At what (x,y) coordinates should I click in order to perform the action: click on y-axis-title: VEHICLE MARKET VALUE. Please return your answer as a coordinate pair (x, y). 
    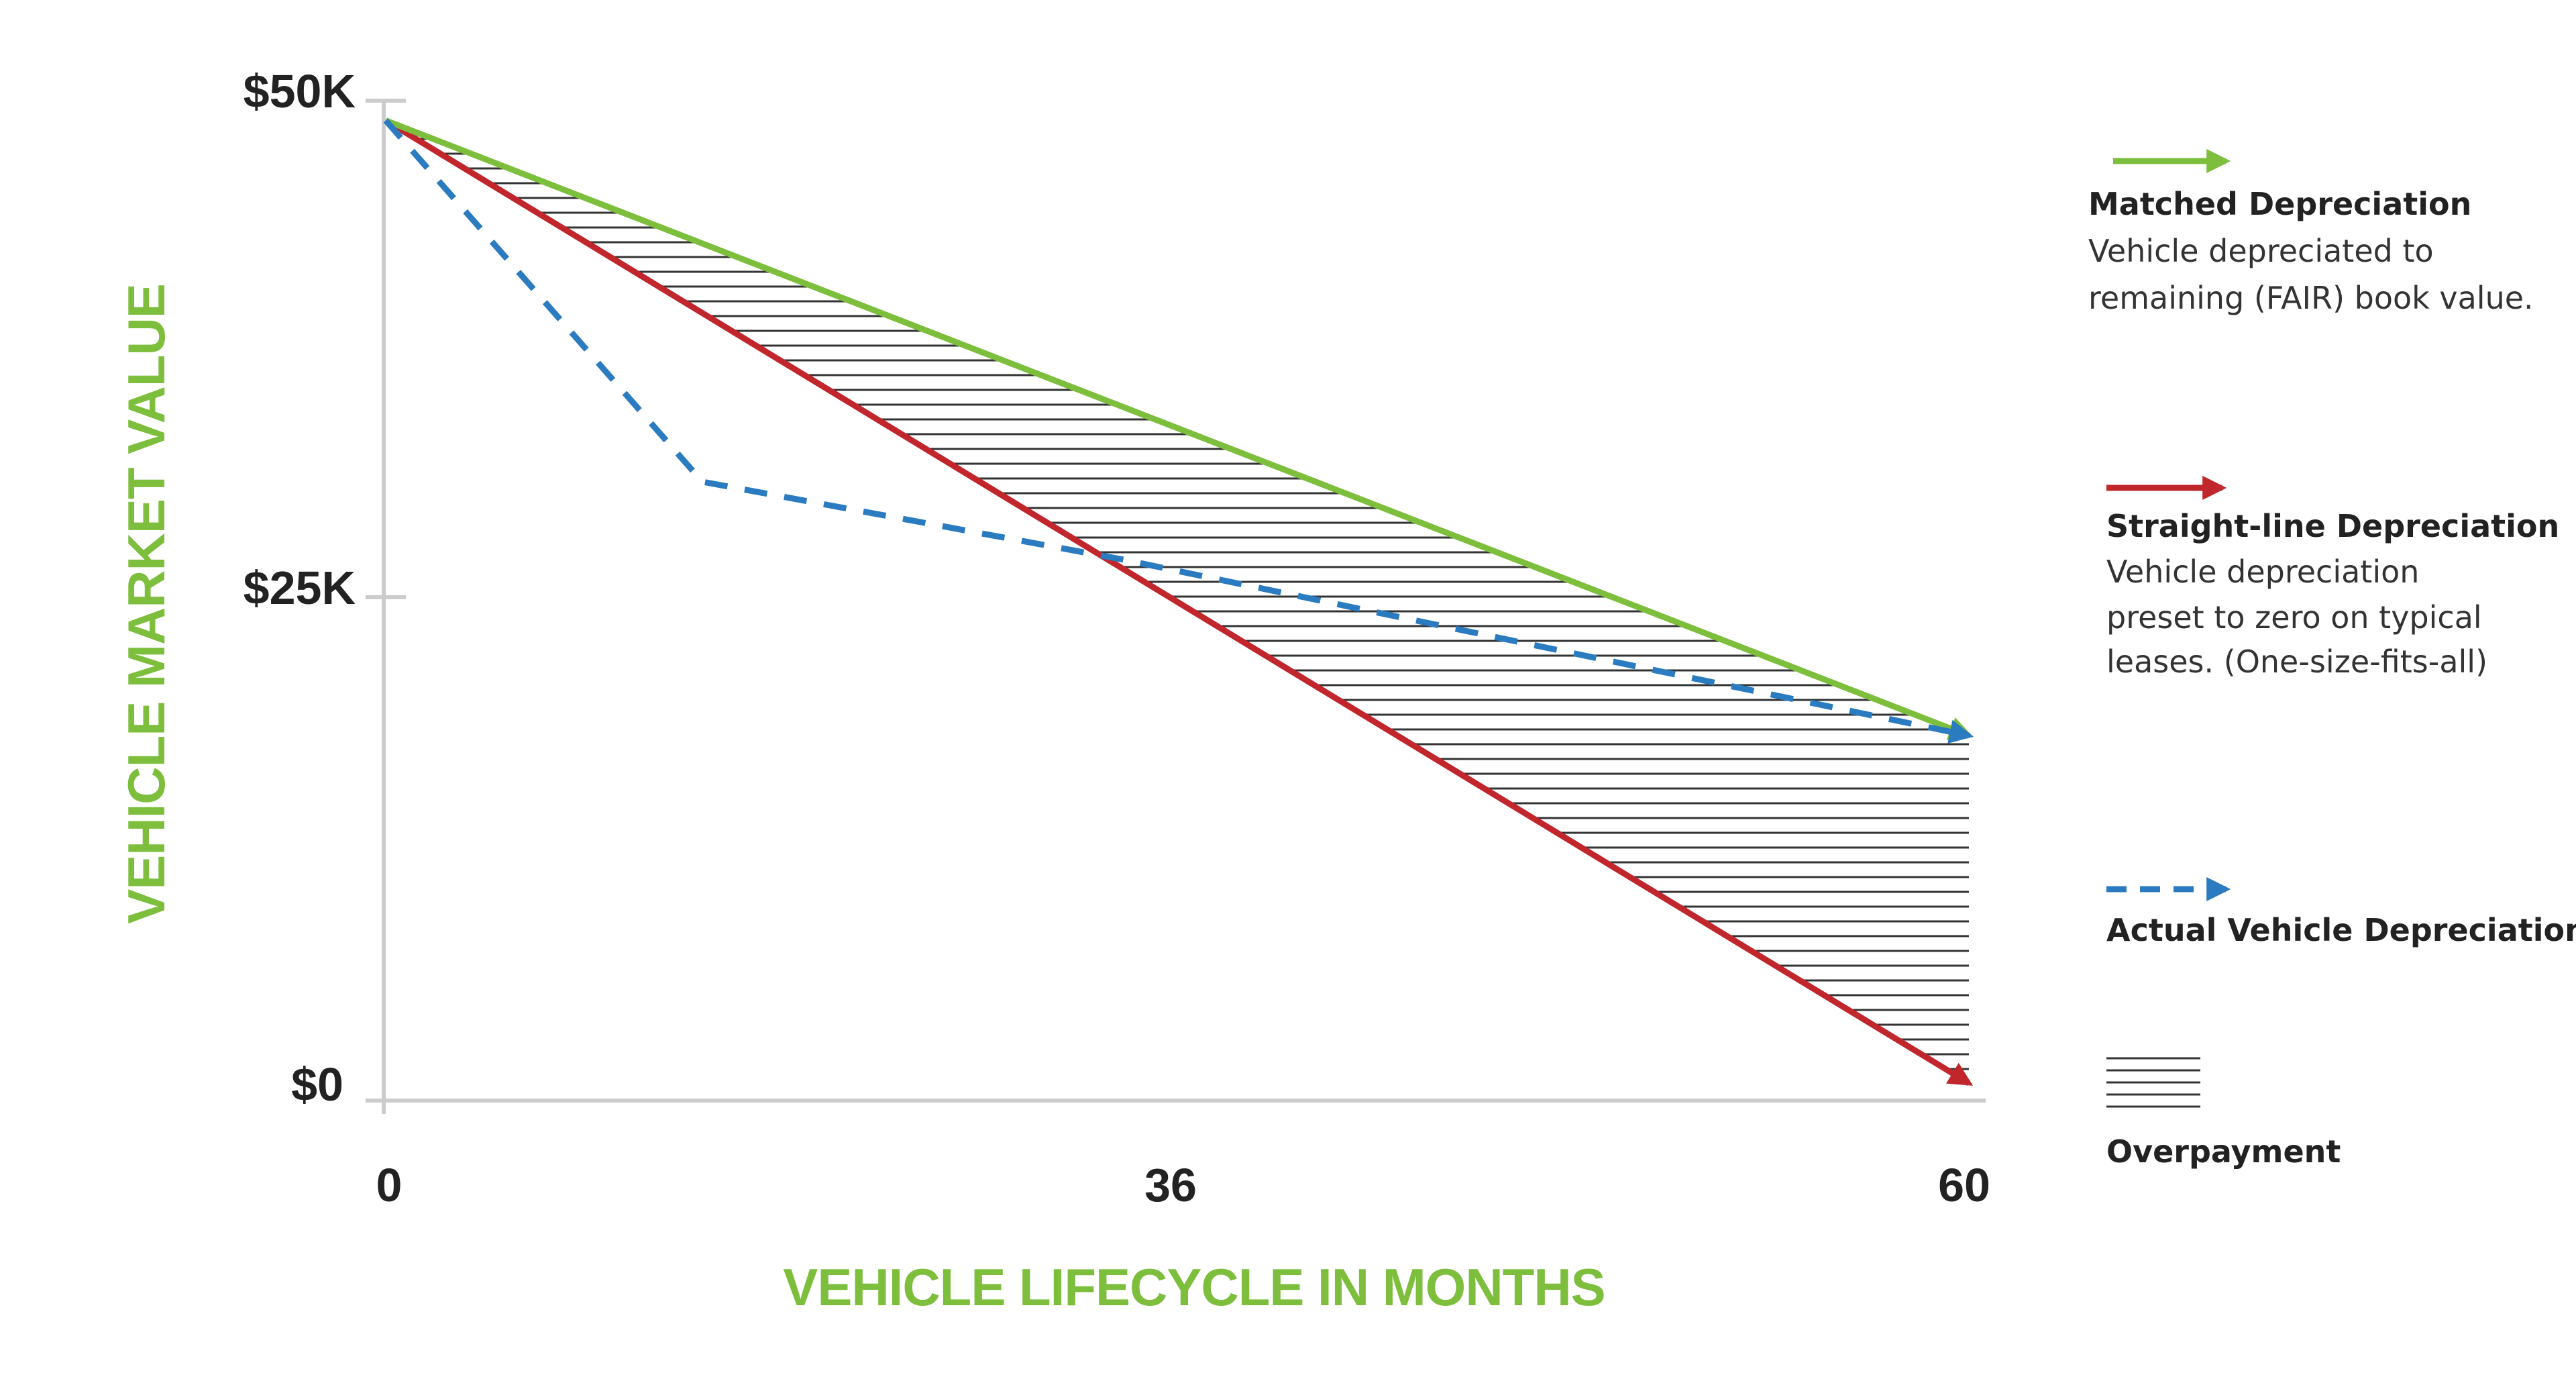
    Looking at the image, I should click on (146, 604).